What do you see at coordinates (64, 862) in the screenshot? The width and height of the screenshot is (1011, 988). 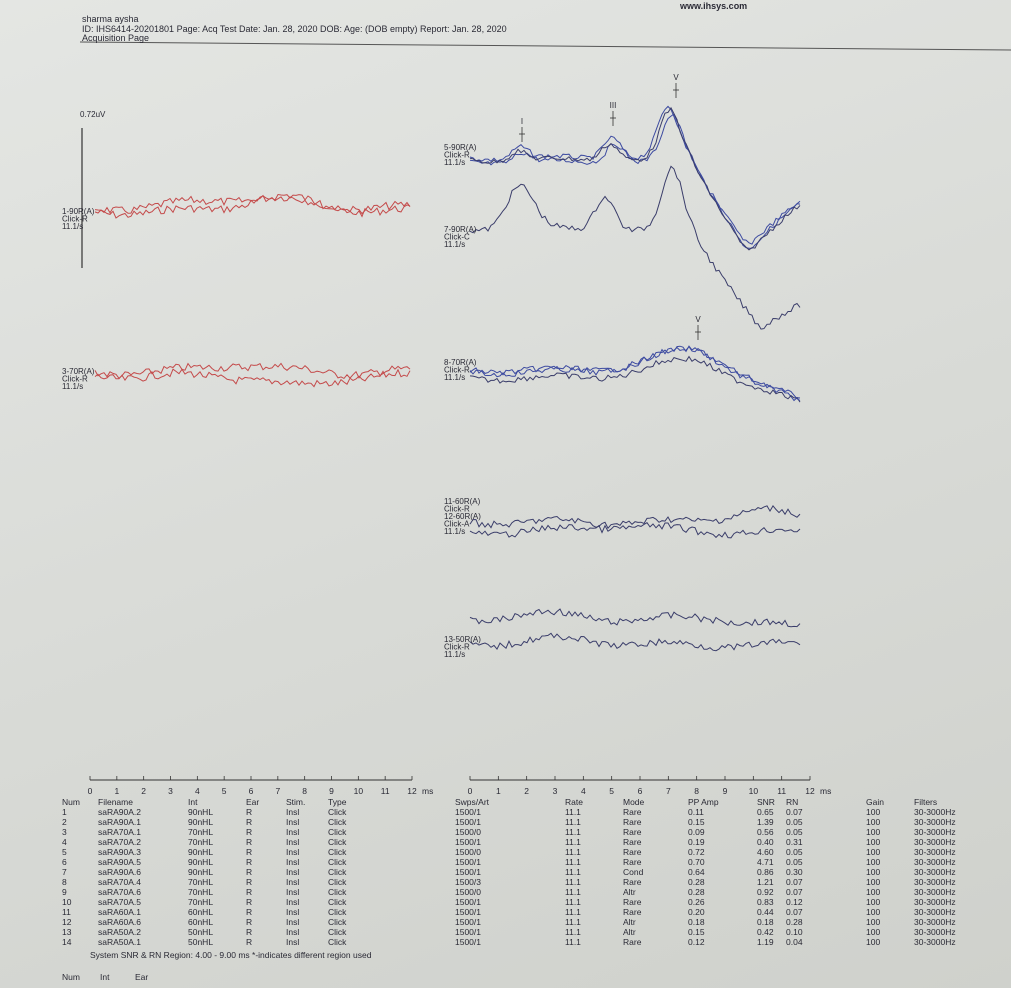 I see `table-cell: 6` at bounding box center [64, 862].